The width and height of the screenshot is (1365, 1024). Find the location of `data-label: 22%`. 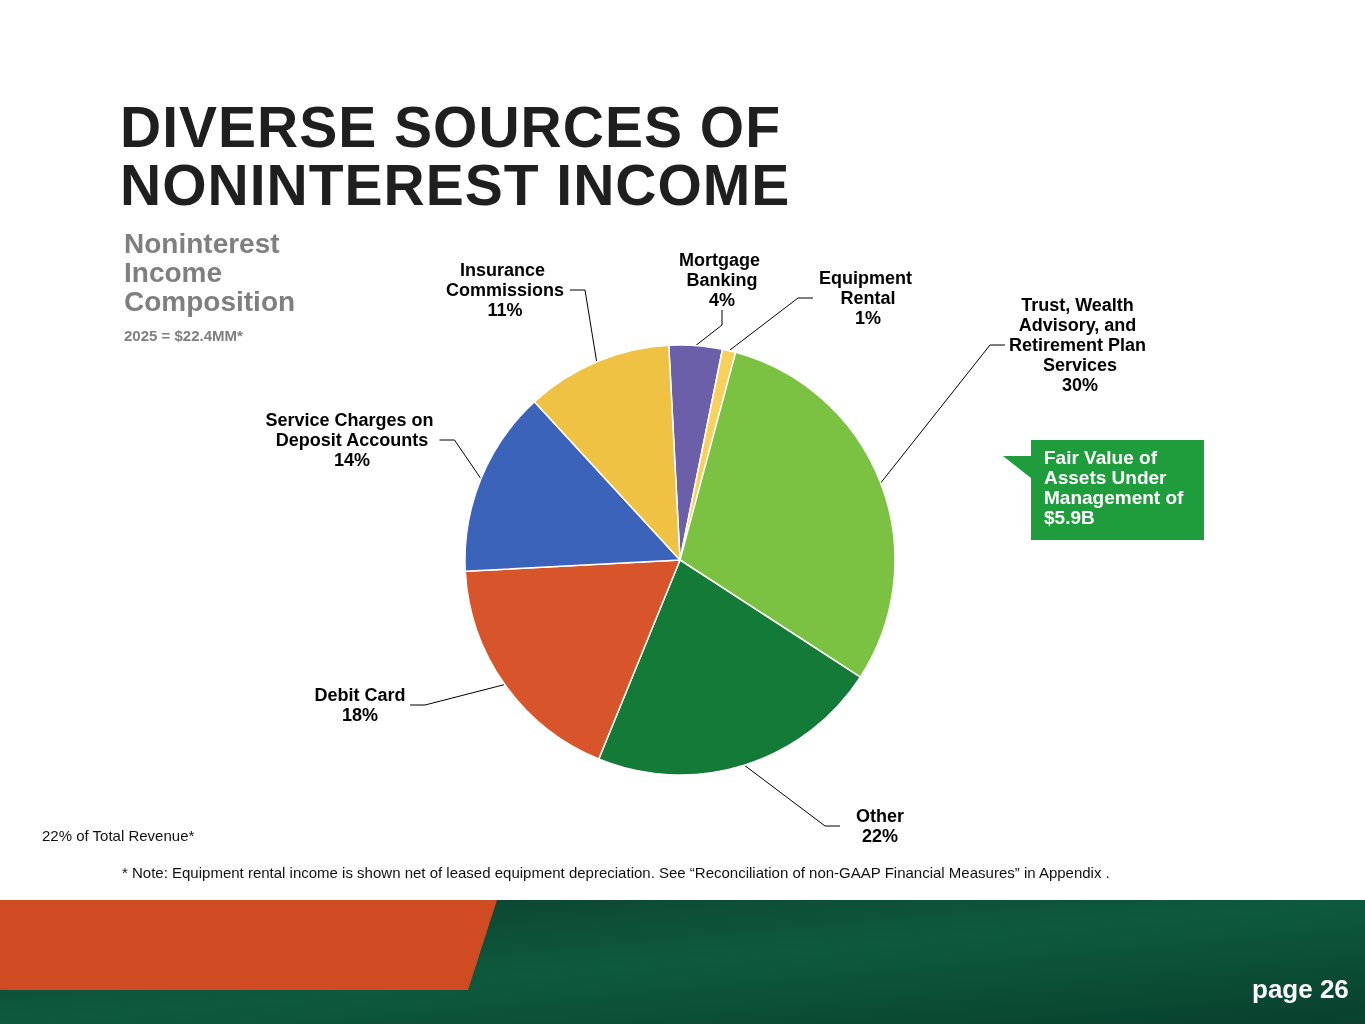

data-label: 22% is located at coordinates (880, 836).